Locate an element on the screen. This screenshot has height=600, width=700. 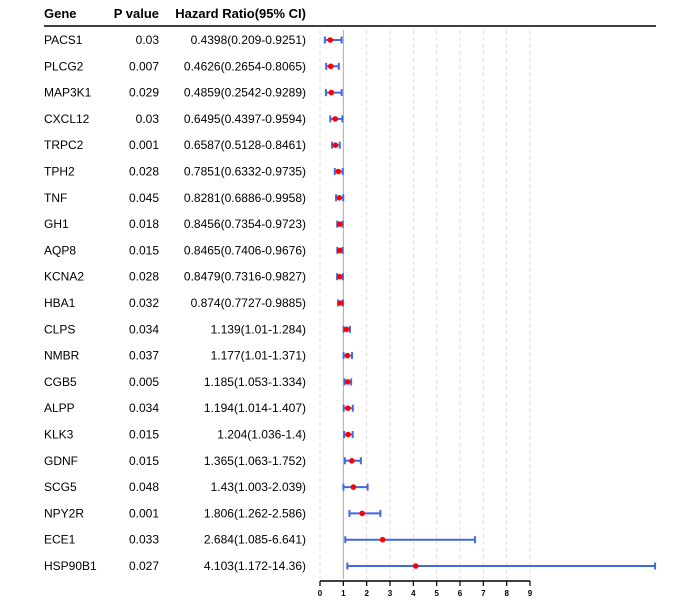
hazard-ratio-label: 2.684(1.085-6.641) is located at coordinates (255, 540).